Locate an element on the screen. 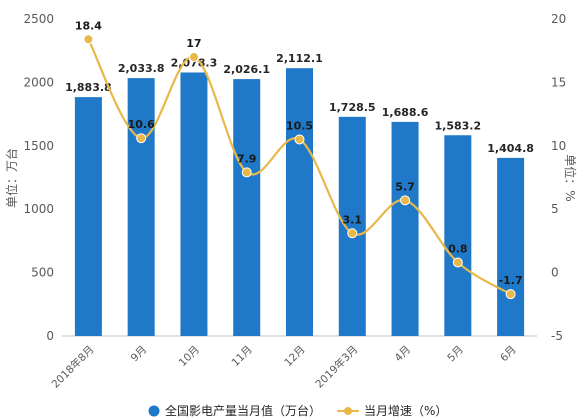 The width and height of the screenshot is (582, 418). legend-bar-marker is located at coordinates (154, 411).